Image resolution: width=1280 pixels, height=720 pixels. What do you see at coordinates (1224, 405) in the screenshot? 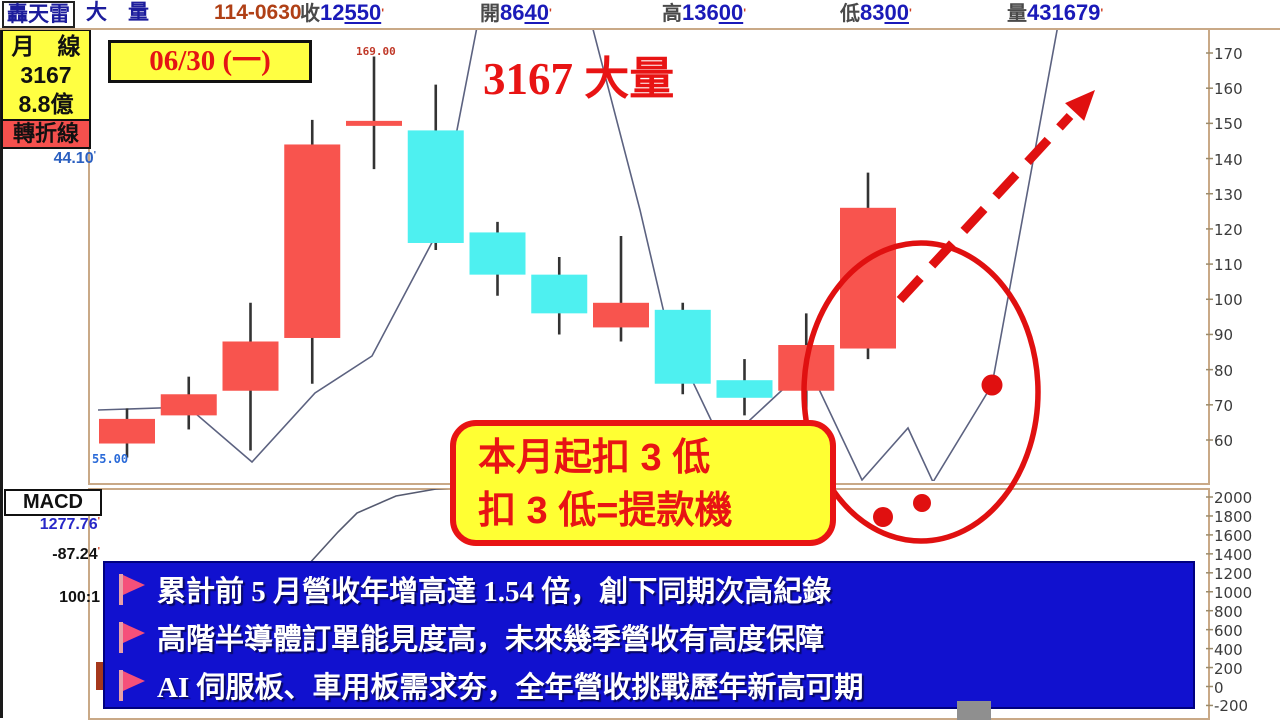
I see `axis-tick-label: 70` at bounding box center [1224, 405].